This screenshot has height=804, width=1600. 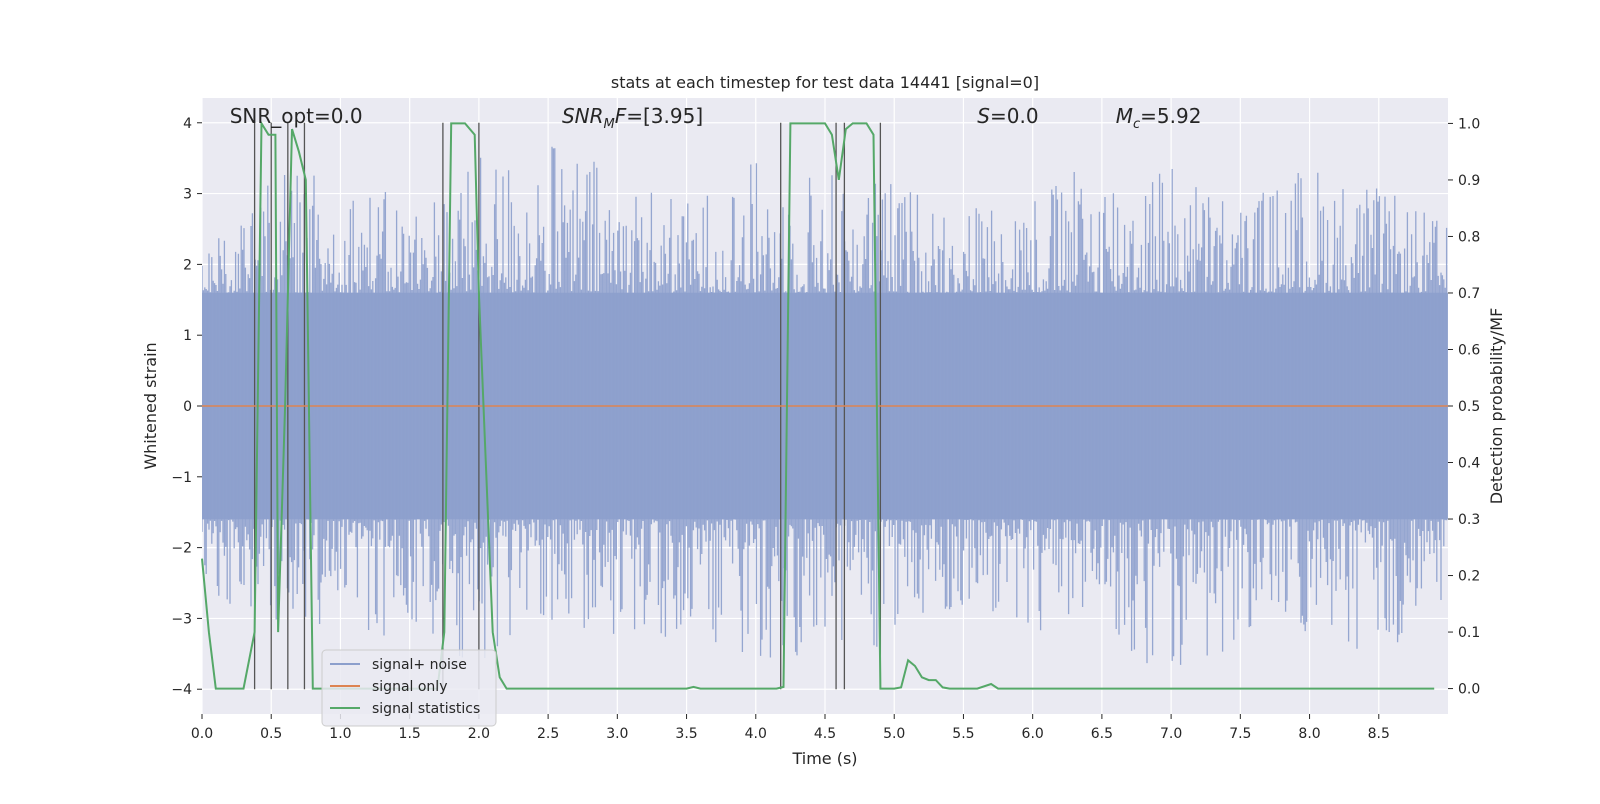 I want to click on y-tick-label: 3, so click(x=187, y=195).